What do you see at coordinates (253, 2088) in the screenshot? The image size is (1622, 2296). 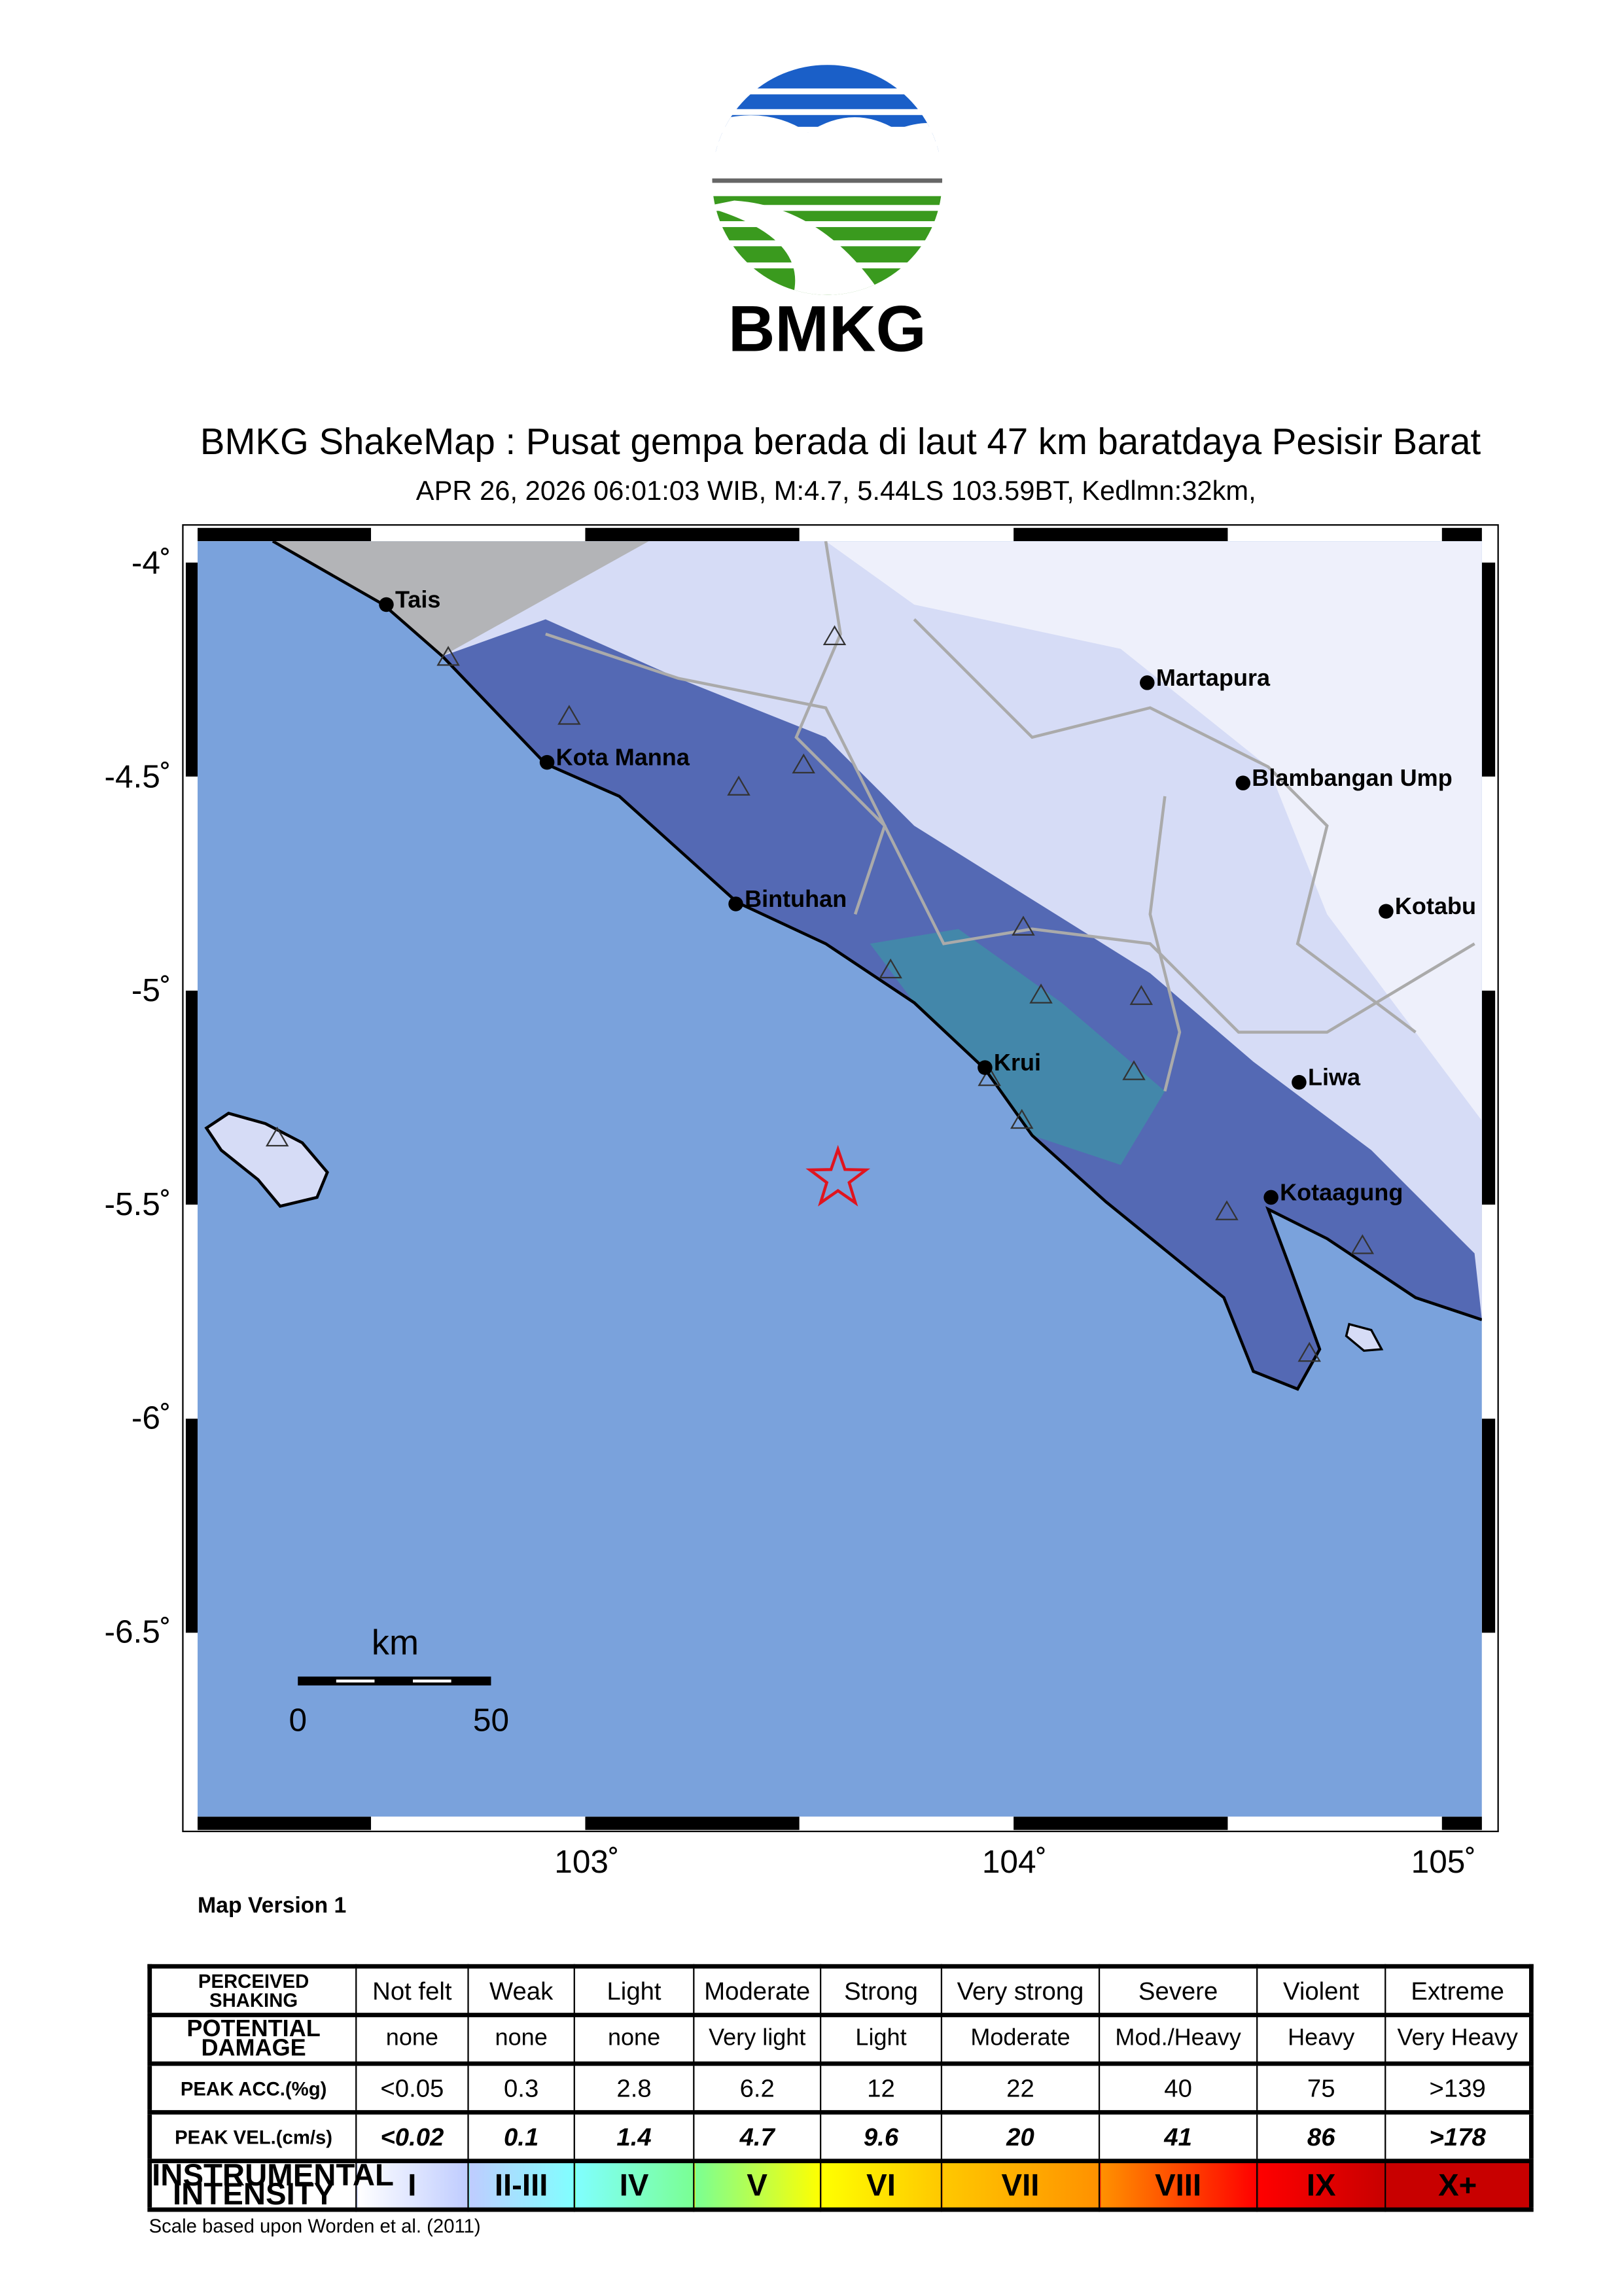 I see `legend-row-header: PEAK ACC.(%g)` at bounding box center [253, 2088].